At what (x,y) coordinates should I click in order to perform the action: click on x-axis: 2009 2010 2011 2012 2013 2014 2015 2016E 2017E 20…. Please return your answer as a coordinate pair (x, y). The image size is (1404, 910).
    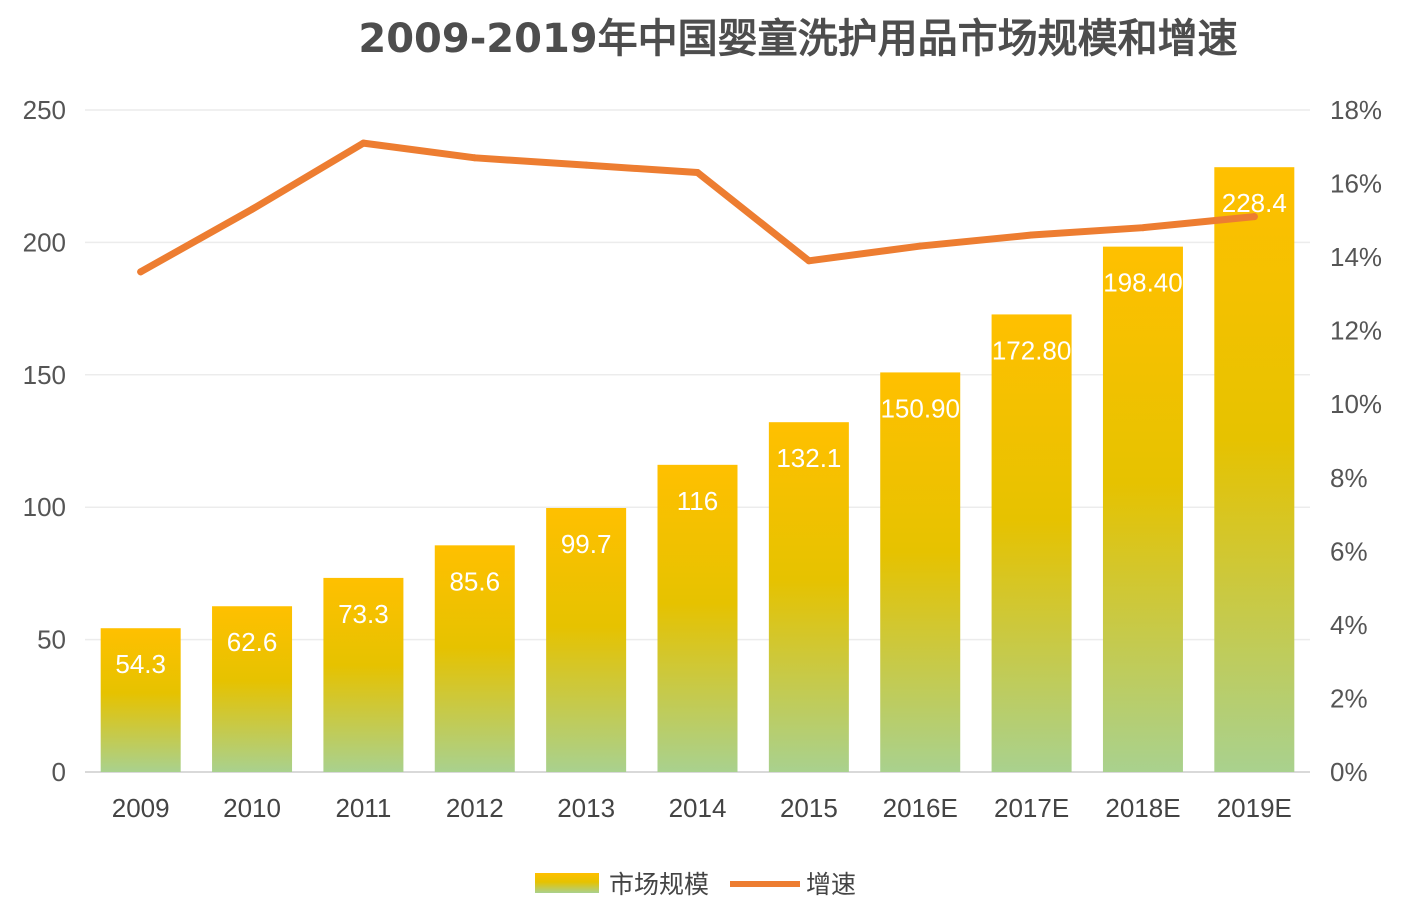
    Looking at the image, I should click on (702, 808).